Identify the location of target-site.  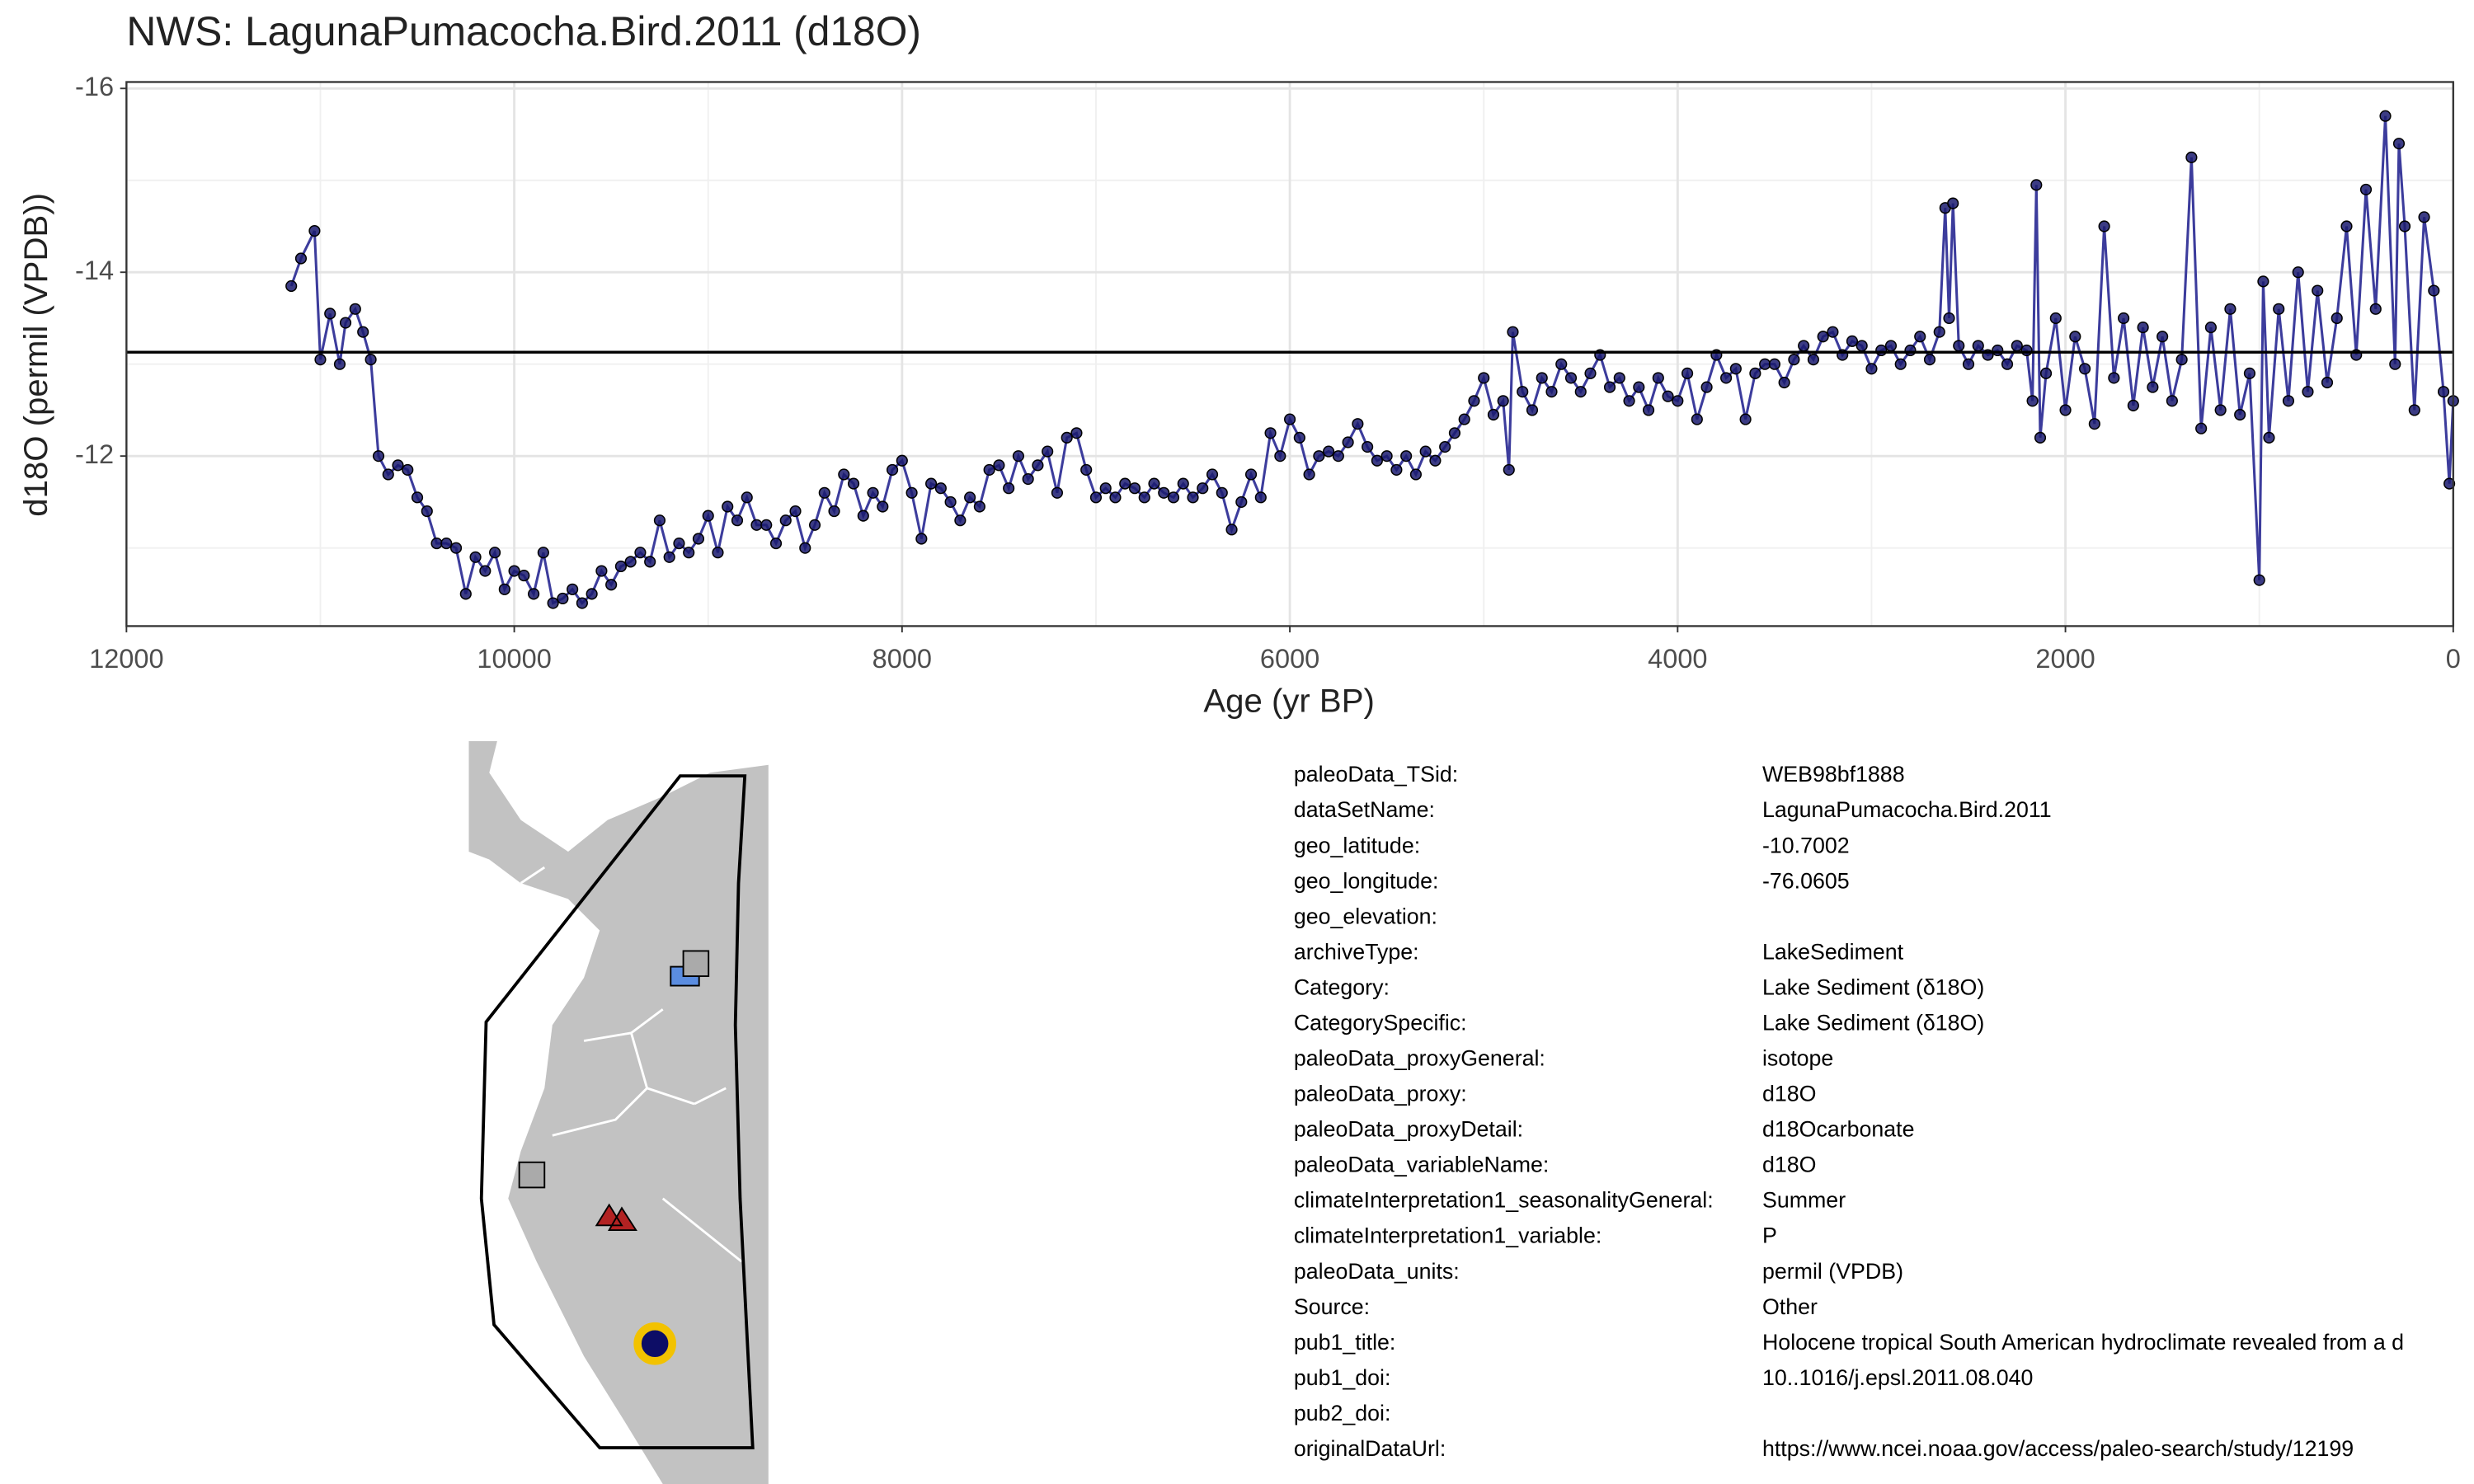
(654, 1343).